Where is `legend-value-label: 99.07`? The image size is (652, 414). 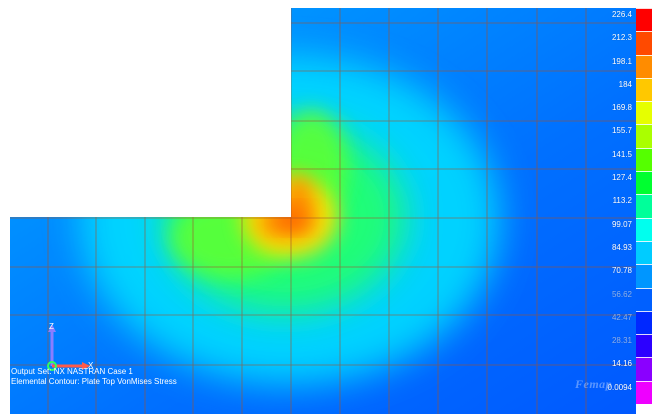
legend-value-label: 99.07 is located at coordinates (602, 225).